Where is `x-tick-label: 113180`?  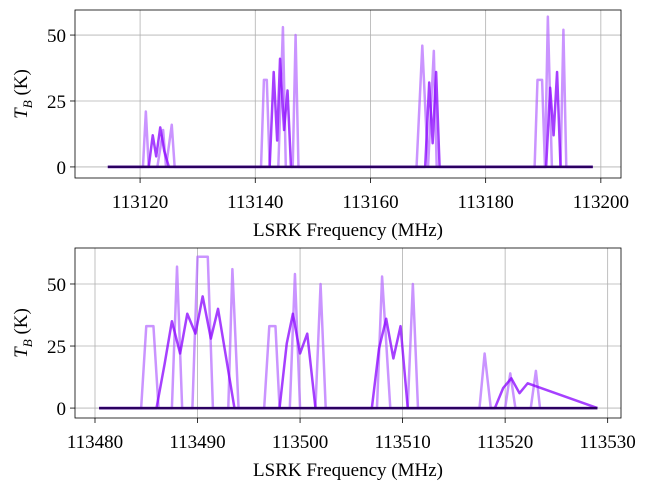
x-tick-label: 113180 is located at coordinates (486, 202).